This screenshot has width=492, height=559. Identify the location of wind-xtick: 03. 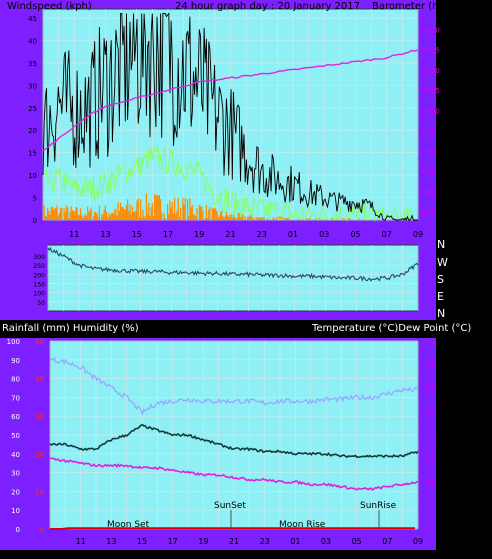
(324, 234).